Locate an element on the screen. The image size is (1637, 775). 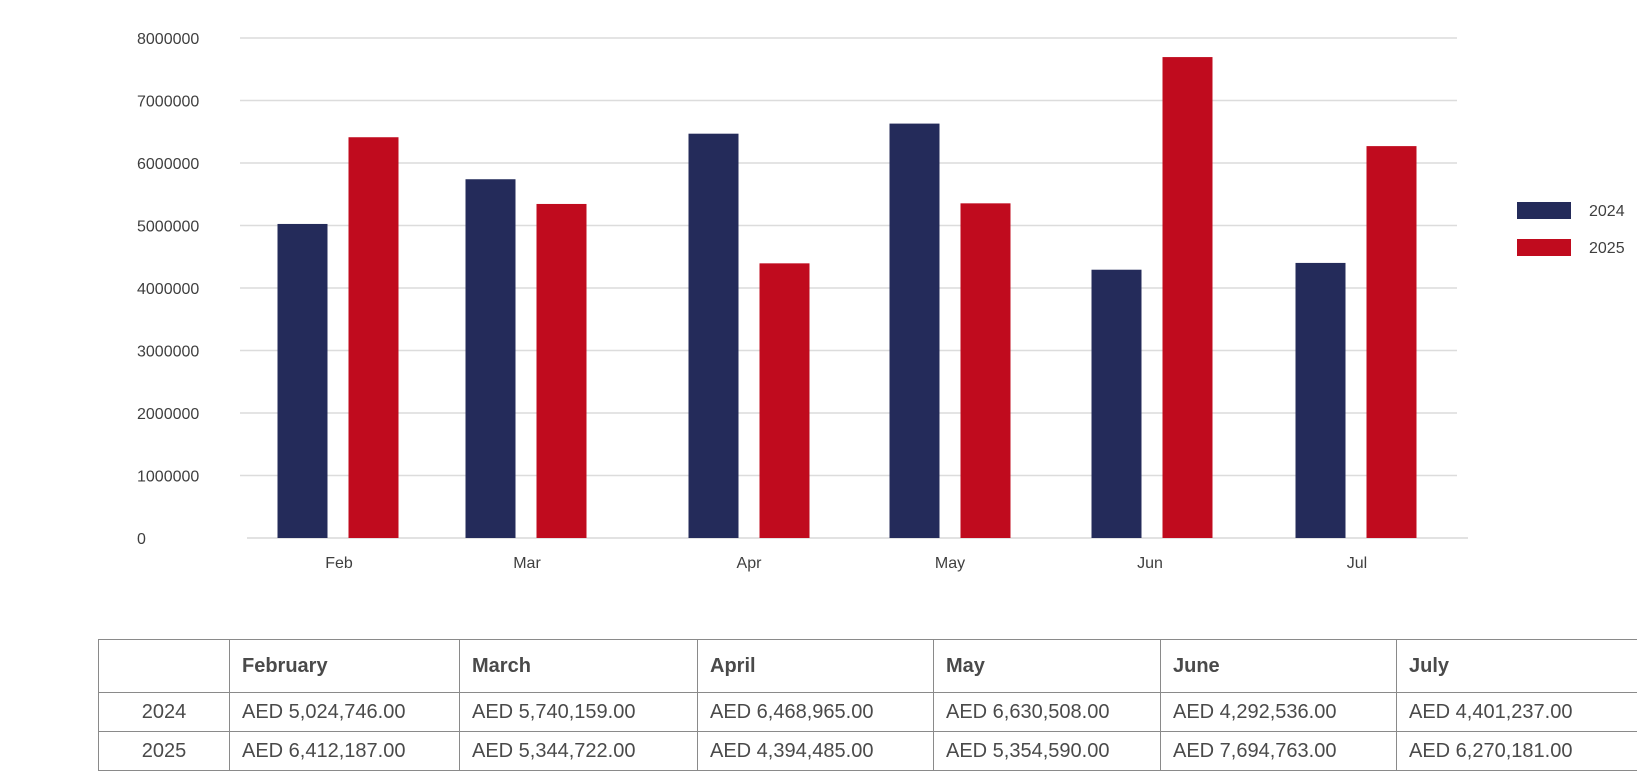
table-cell: AED 6,468,965.00 is located at coordinates (815, 712).